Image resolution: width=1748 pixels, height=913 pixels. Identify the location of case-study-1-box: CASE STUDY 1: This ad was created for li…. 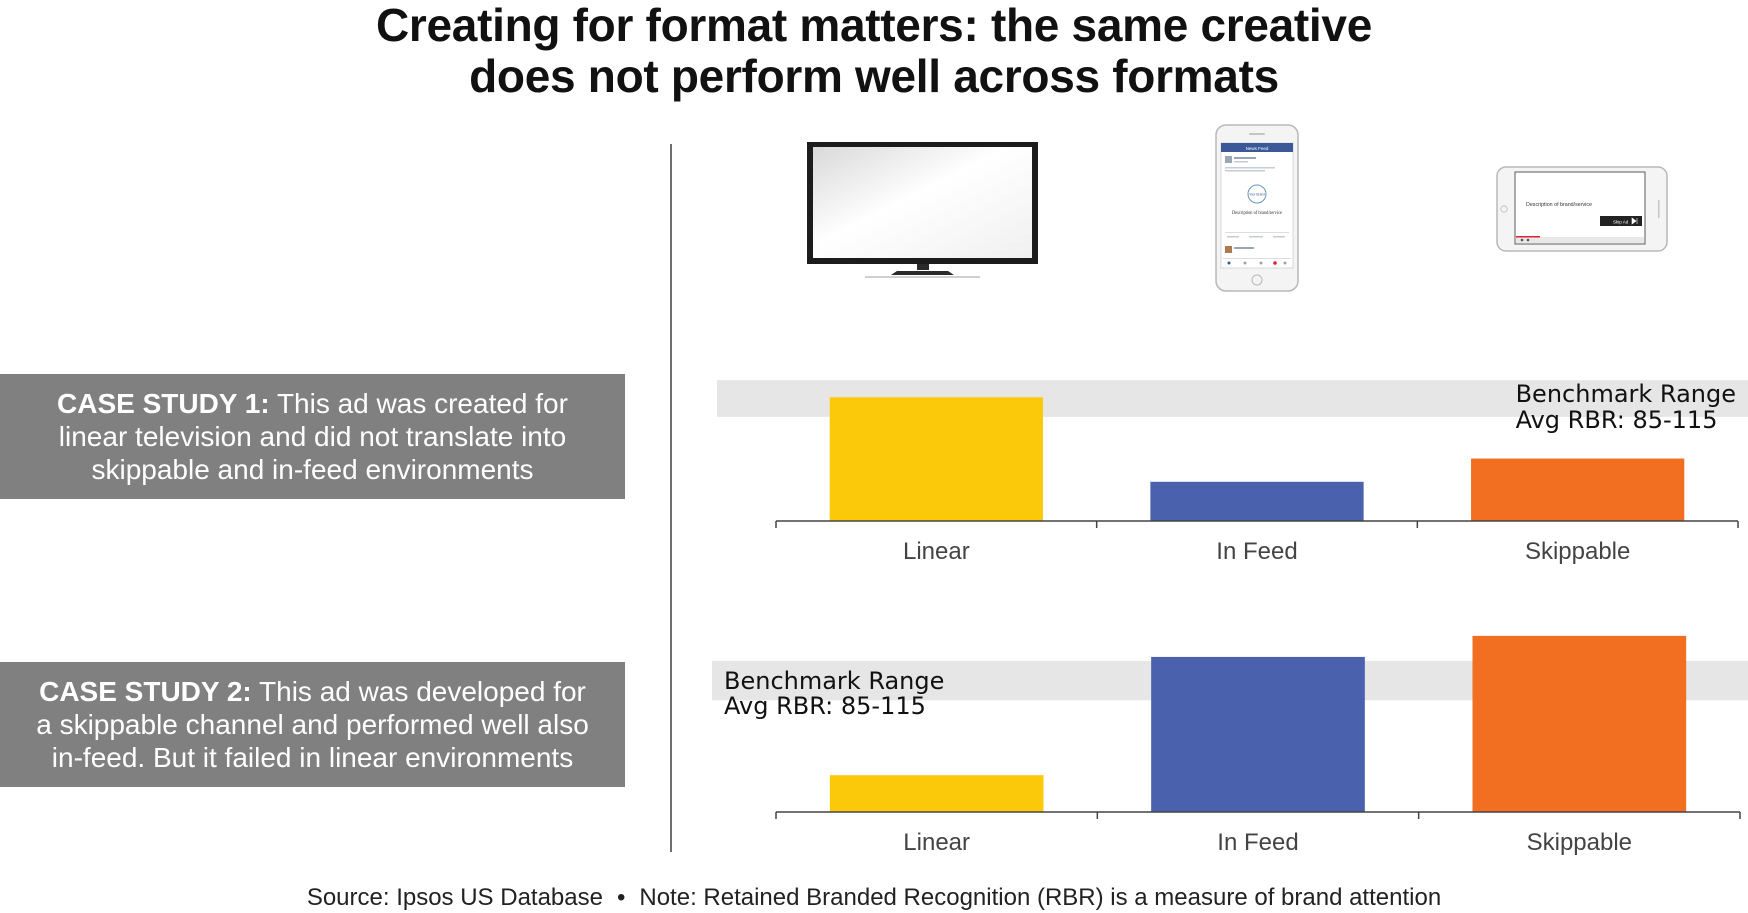
(312, 436).